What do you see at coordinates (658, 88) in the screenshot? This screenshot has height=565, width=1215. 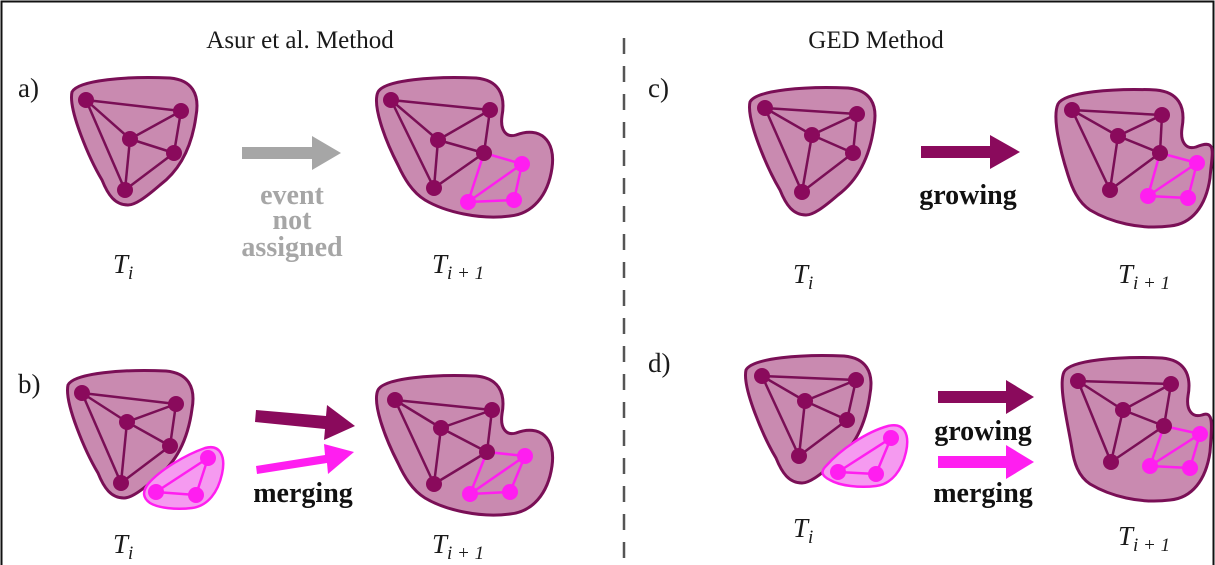 I see `panel-label-c: c)` at bounding box center [658, 88].